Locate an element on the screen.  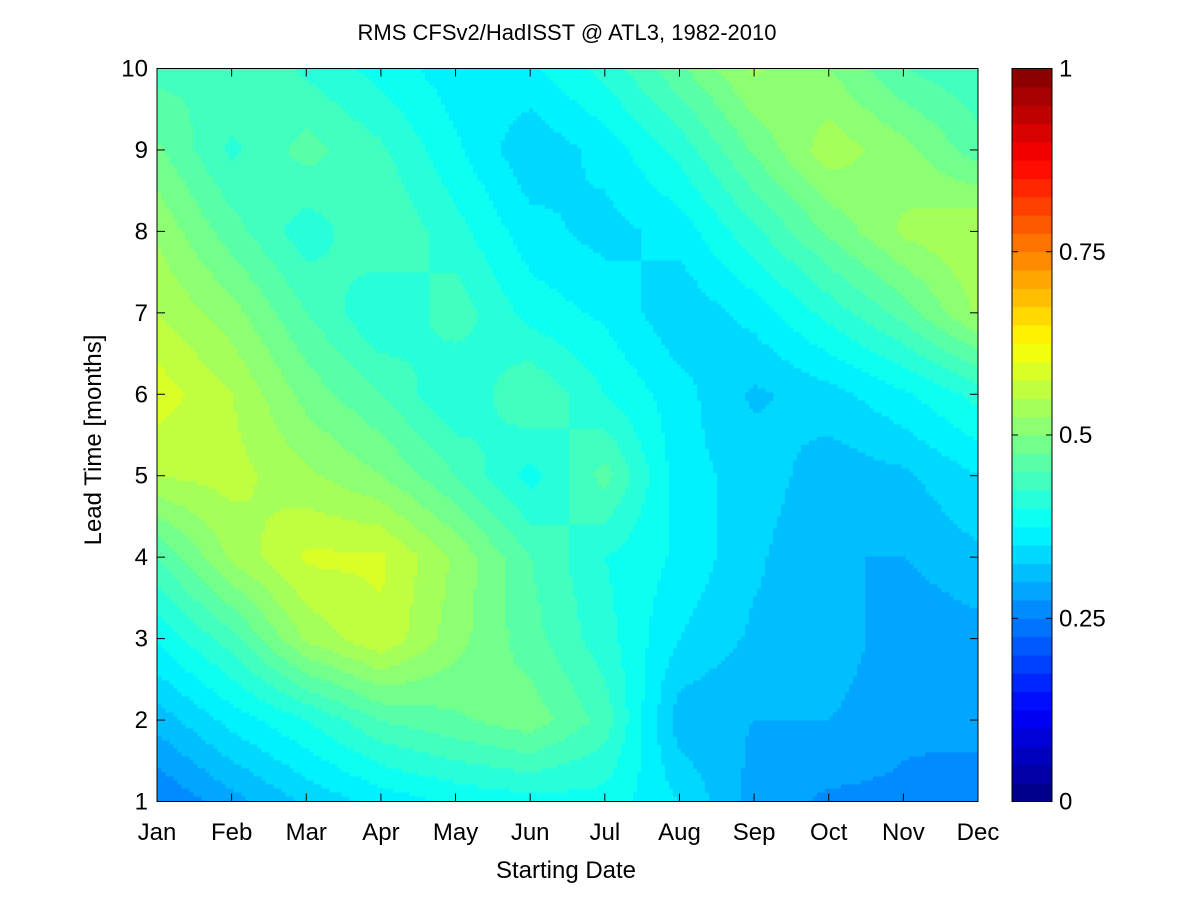
colorbar-tick-label: 1 is located at coordinates (1065, 69).